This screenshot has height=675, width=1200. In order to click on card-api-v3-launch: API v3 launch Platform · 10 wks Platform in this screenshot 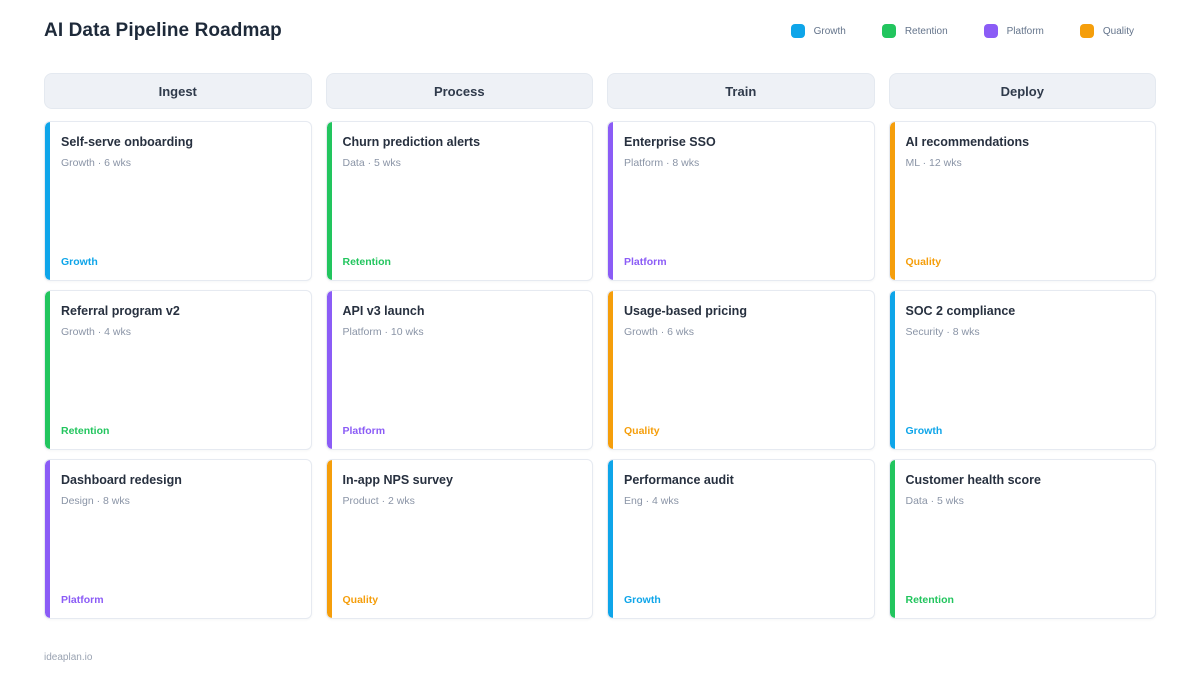, I will do `click(459, 370)`.